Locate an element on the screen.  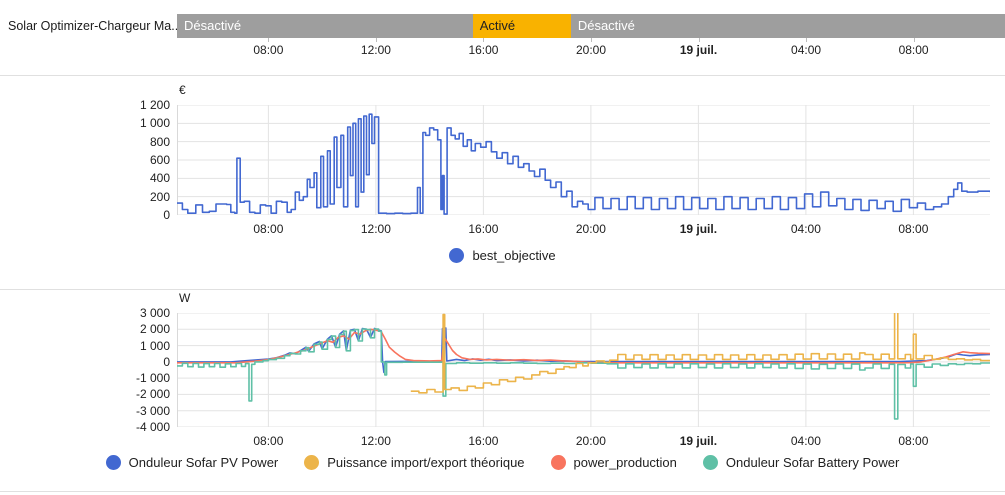
power-y-tick-label: -4 000 is located at coordinates (152, 427).